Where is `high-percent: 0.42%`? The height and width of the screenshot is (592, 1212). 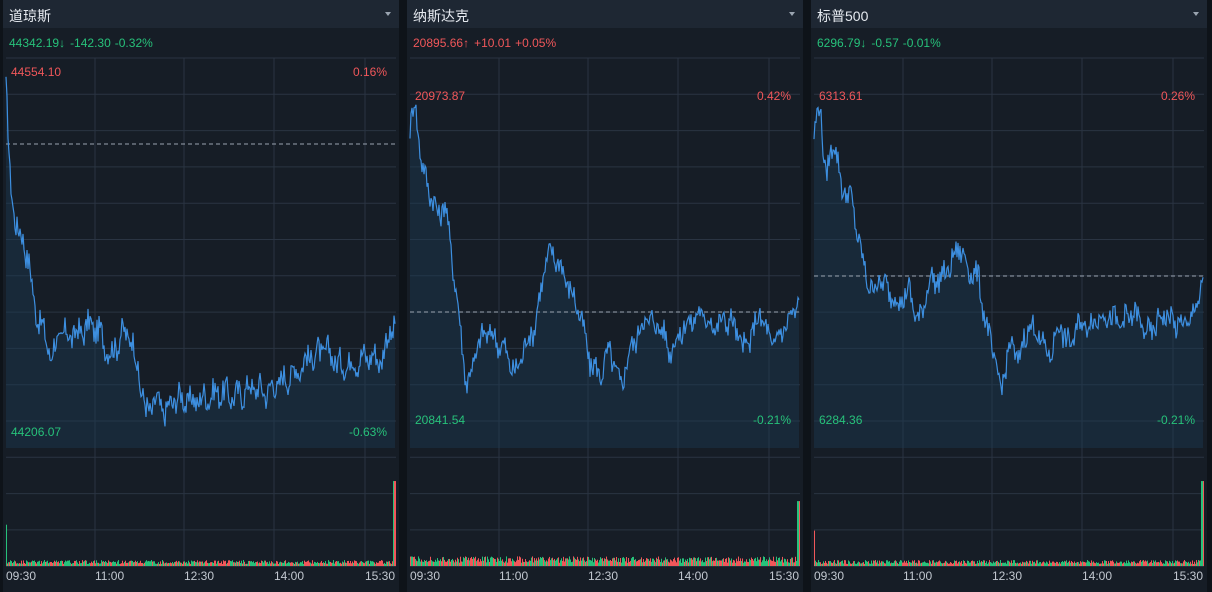 high-percent: 0.42% is located at coordinates (774, 96).